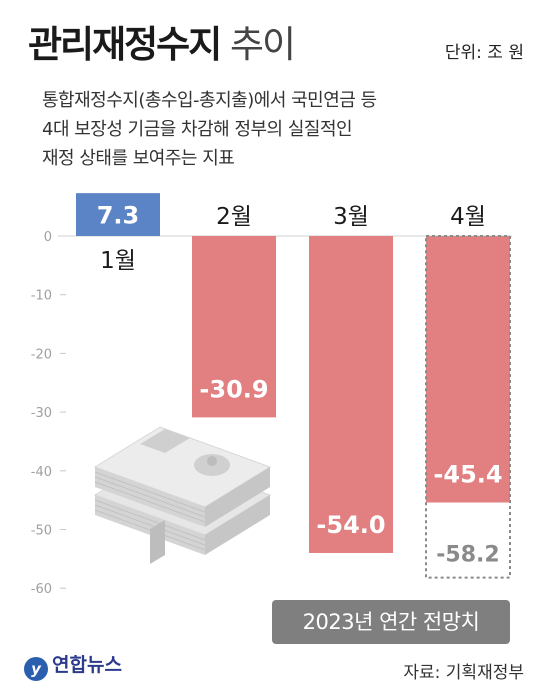  I want to click on yonhap-logo: y 연합뉴스, so click(73, 665).